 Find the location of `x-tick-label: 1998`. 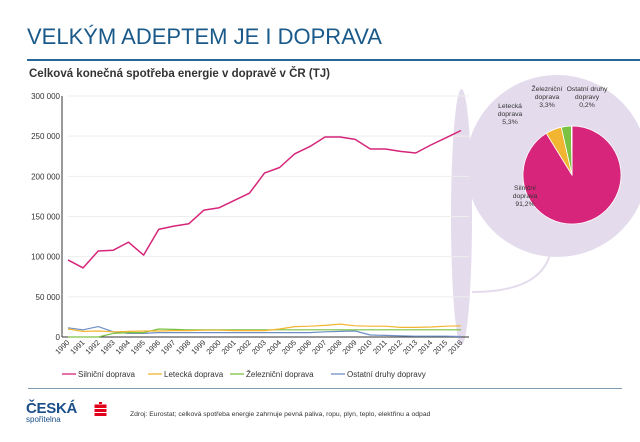

x-tick-label: 1998 is located at coordinates (183, 347).